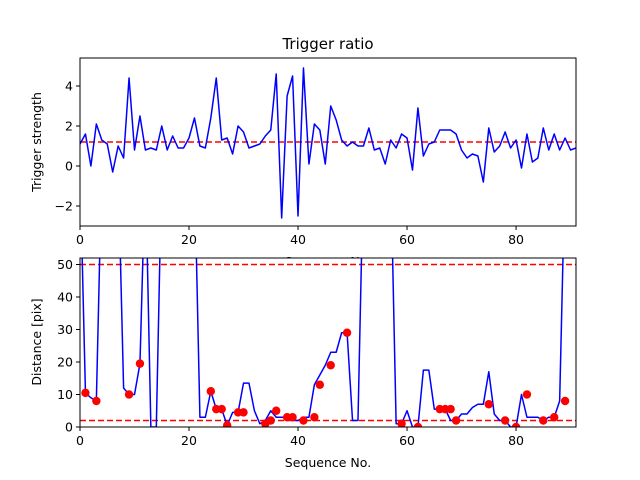  I want to click on bottom-x-tick-label: 80, so click(516, 440).